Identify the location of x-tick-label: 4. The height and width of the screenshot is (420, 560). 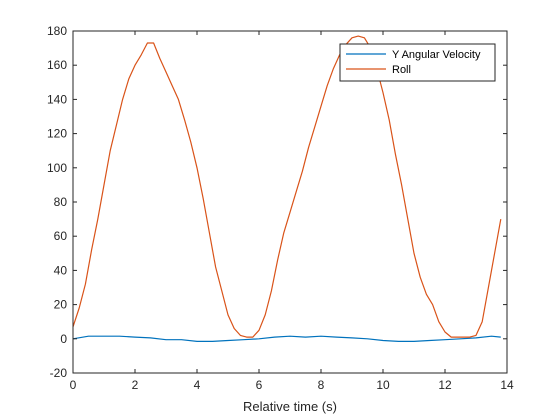
(197, 385).